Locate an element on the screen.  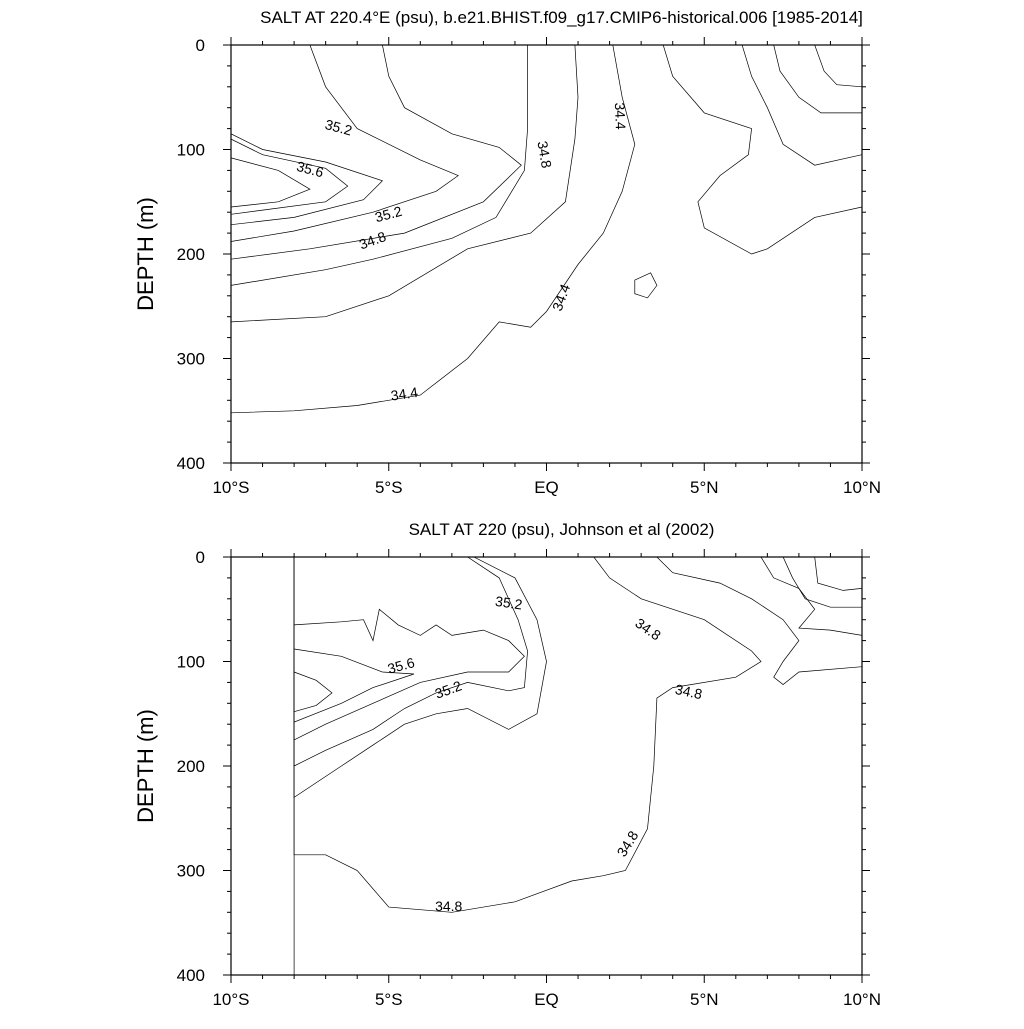
salinity-fill-33.6-33.8 is located at coordinates (817, 79).